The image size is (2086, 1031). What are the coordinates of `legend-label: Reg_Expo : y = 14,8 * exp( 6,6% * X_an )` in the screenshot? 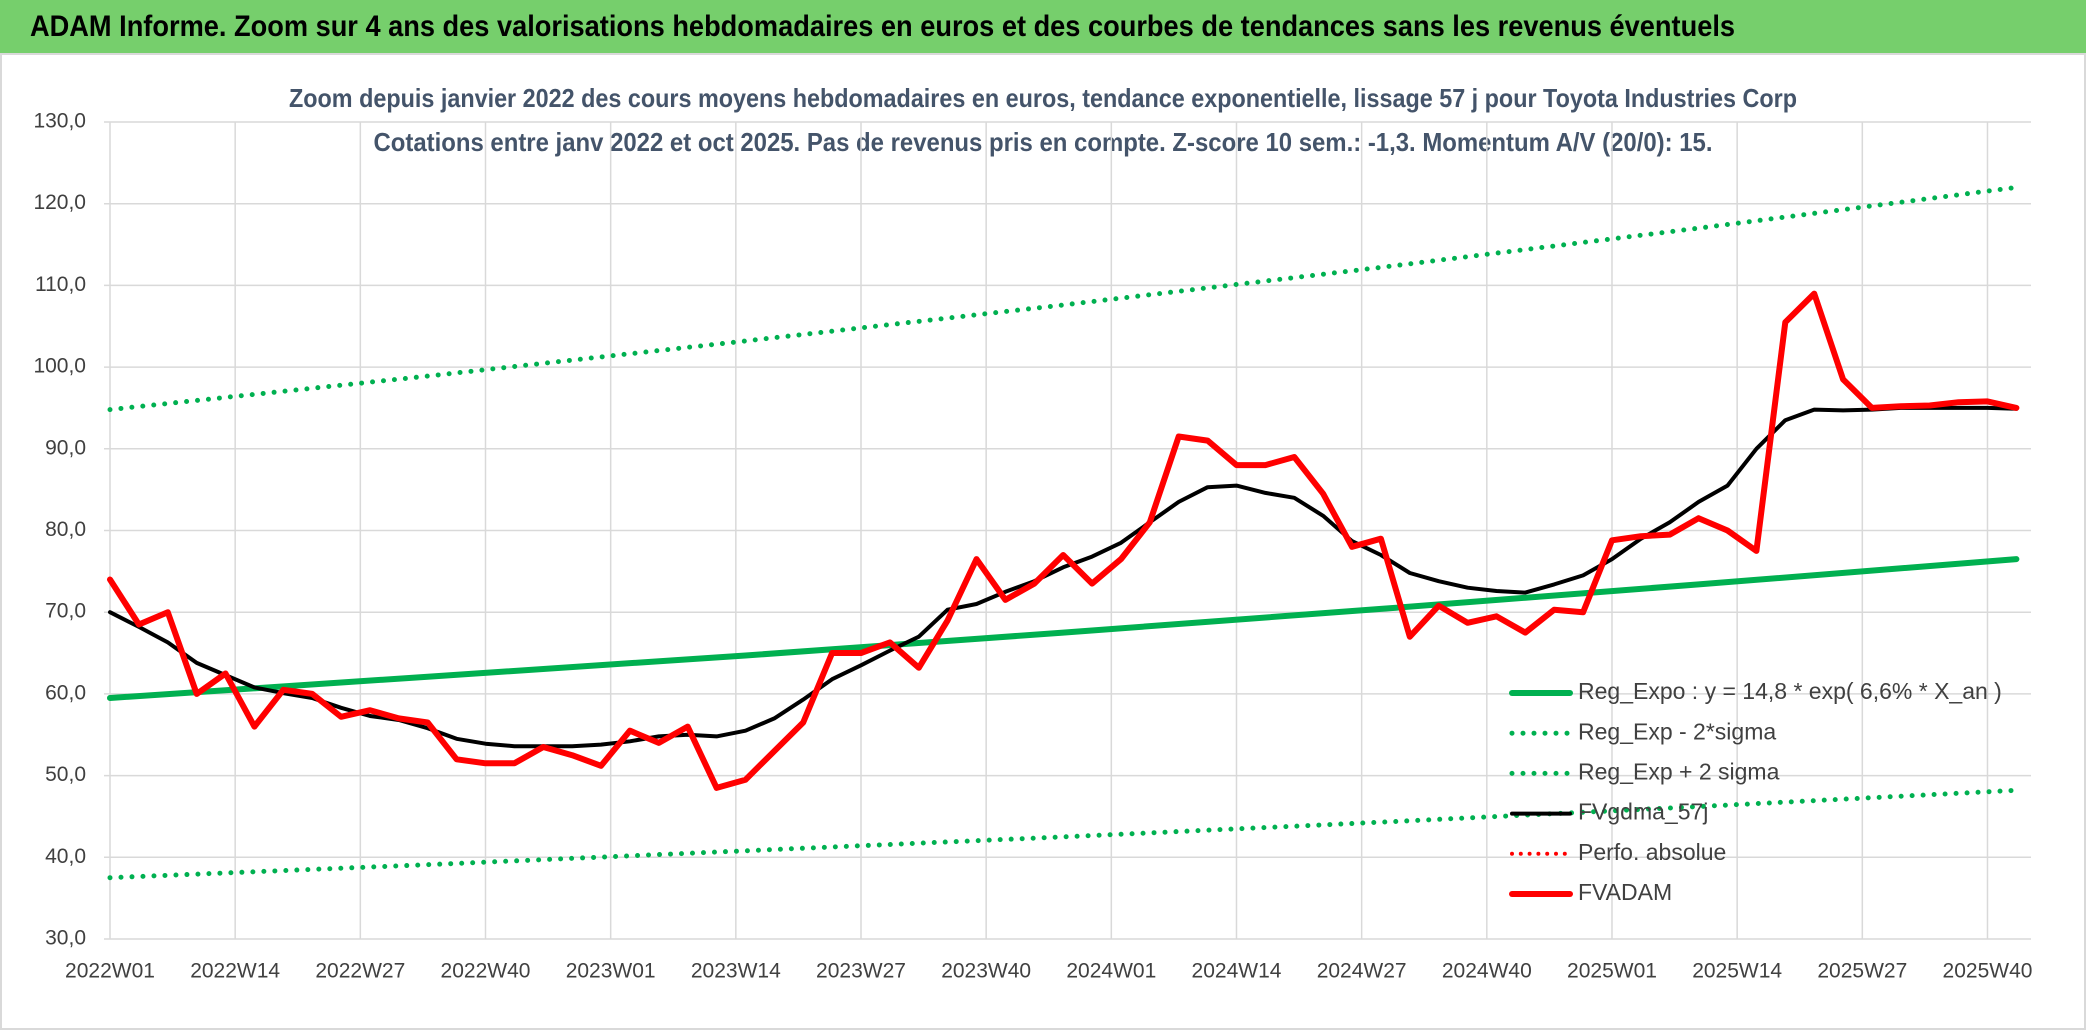 It's located at (1790, 691).